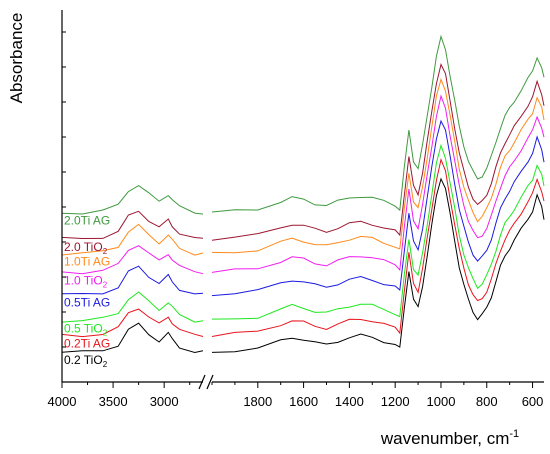 This screenshot has width=550, height=454. Describe the element at coordinates (87, 303) in the screenshot. I see `series-label: 0.5Ti AG` at that location.